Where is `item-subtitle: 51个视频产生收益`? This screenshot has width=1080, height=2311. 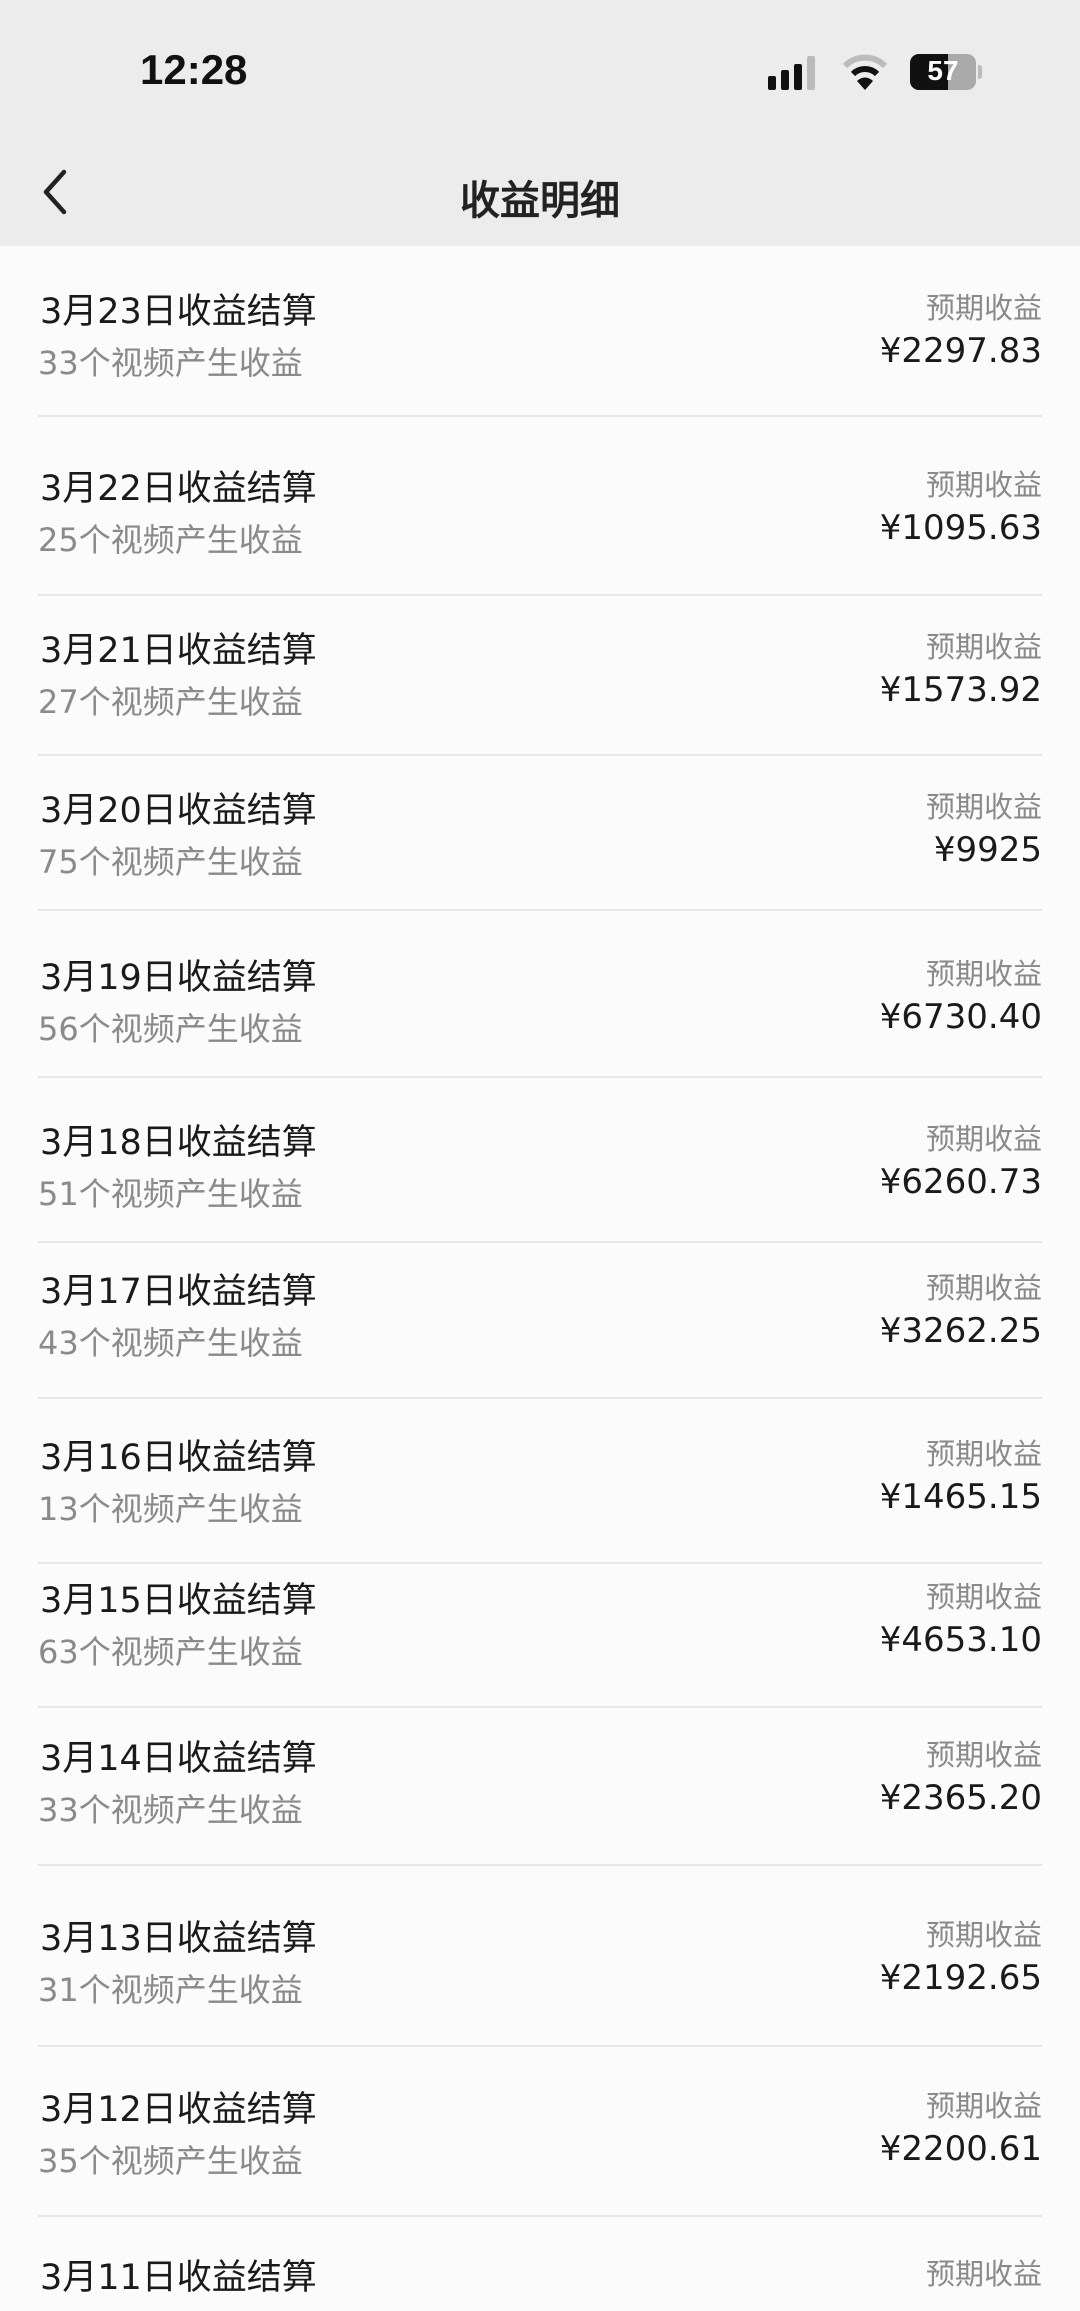
item-subtitle: 51个视频产生收益 is located at coordinates (170, 1194).